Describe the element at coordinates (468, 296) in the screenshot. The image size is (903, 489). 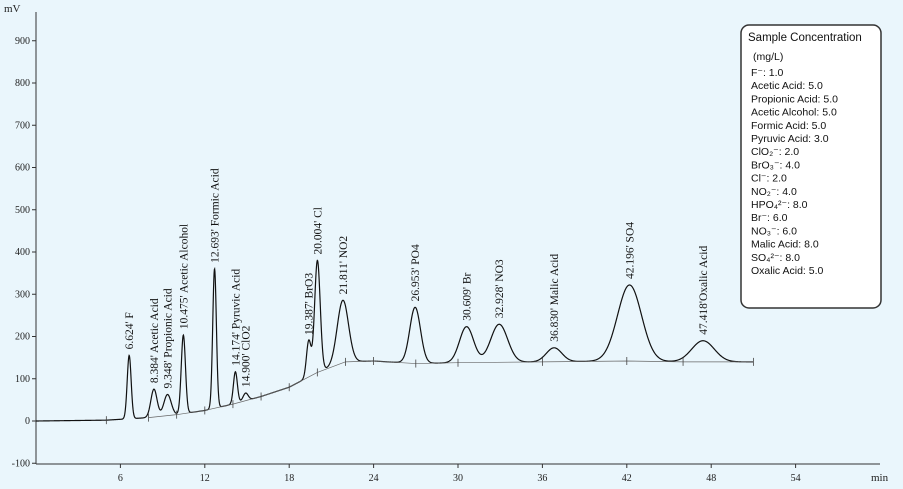
I see `peak-label: 30.609' Br` at that location.